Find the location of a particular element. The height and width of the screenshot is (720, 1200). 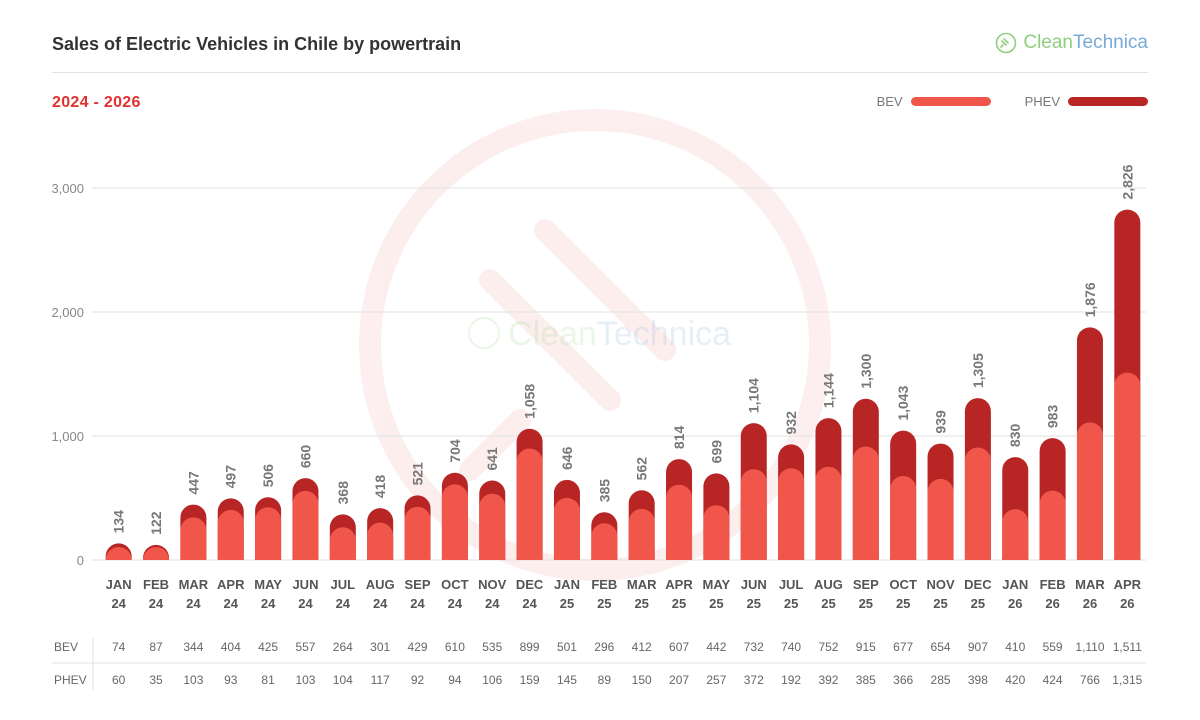

total-label: 368 is located at coordinates (343, 493).